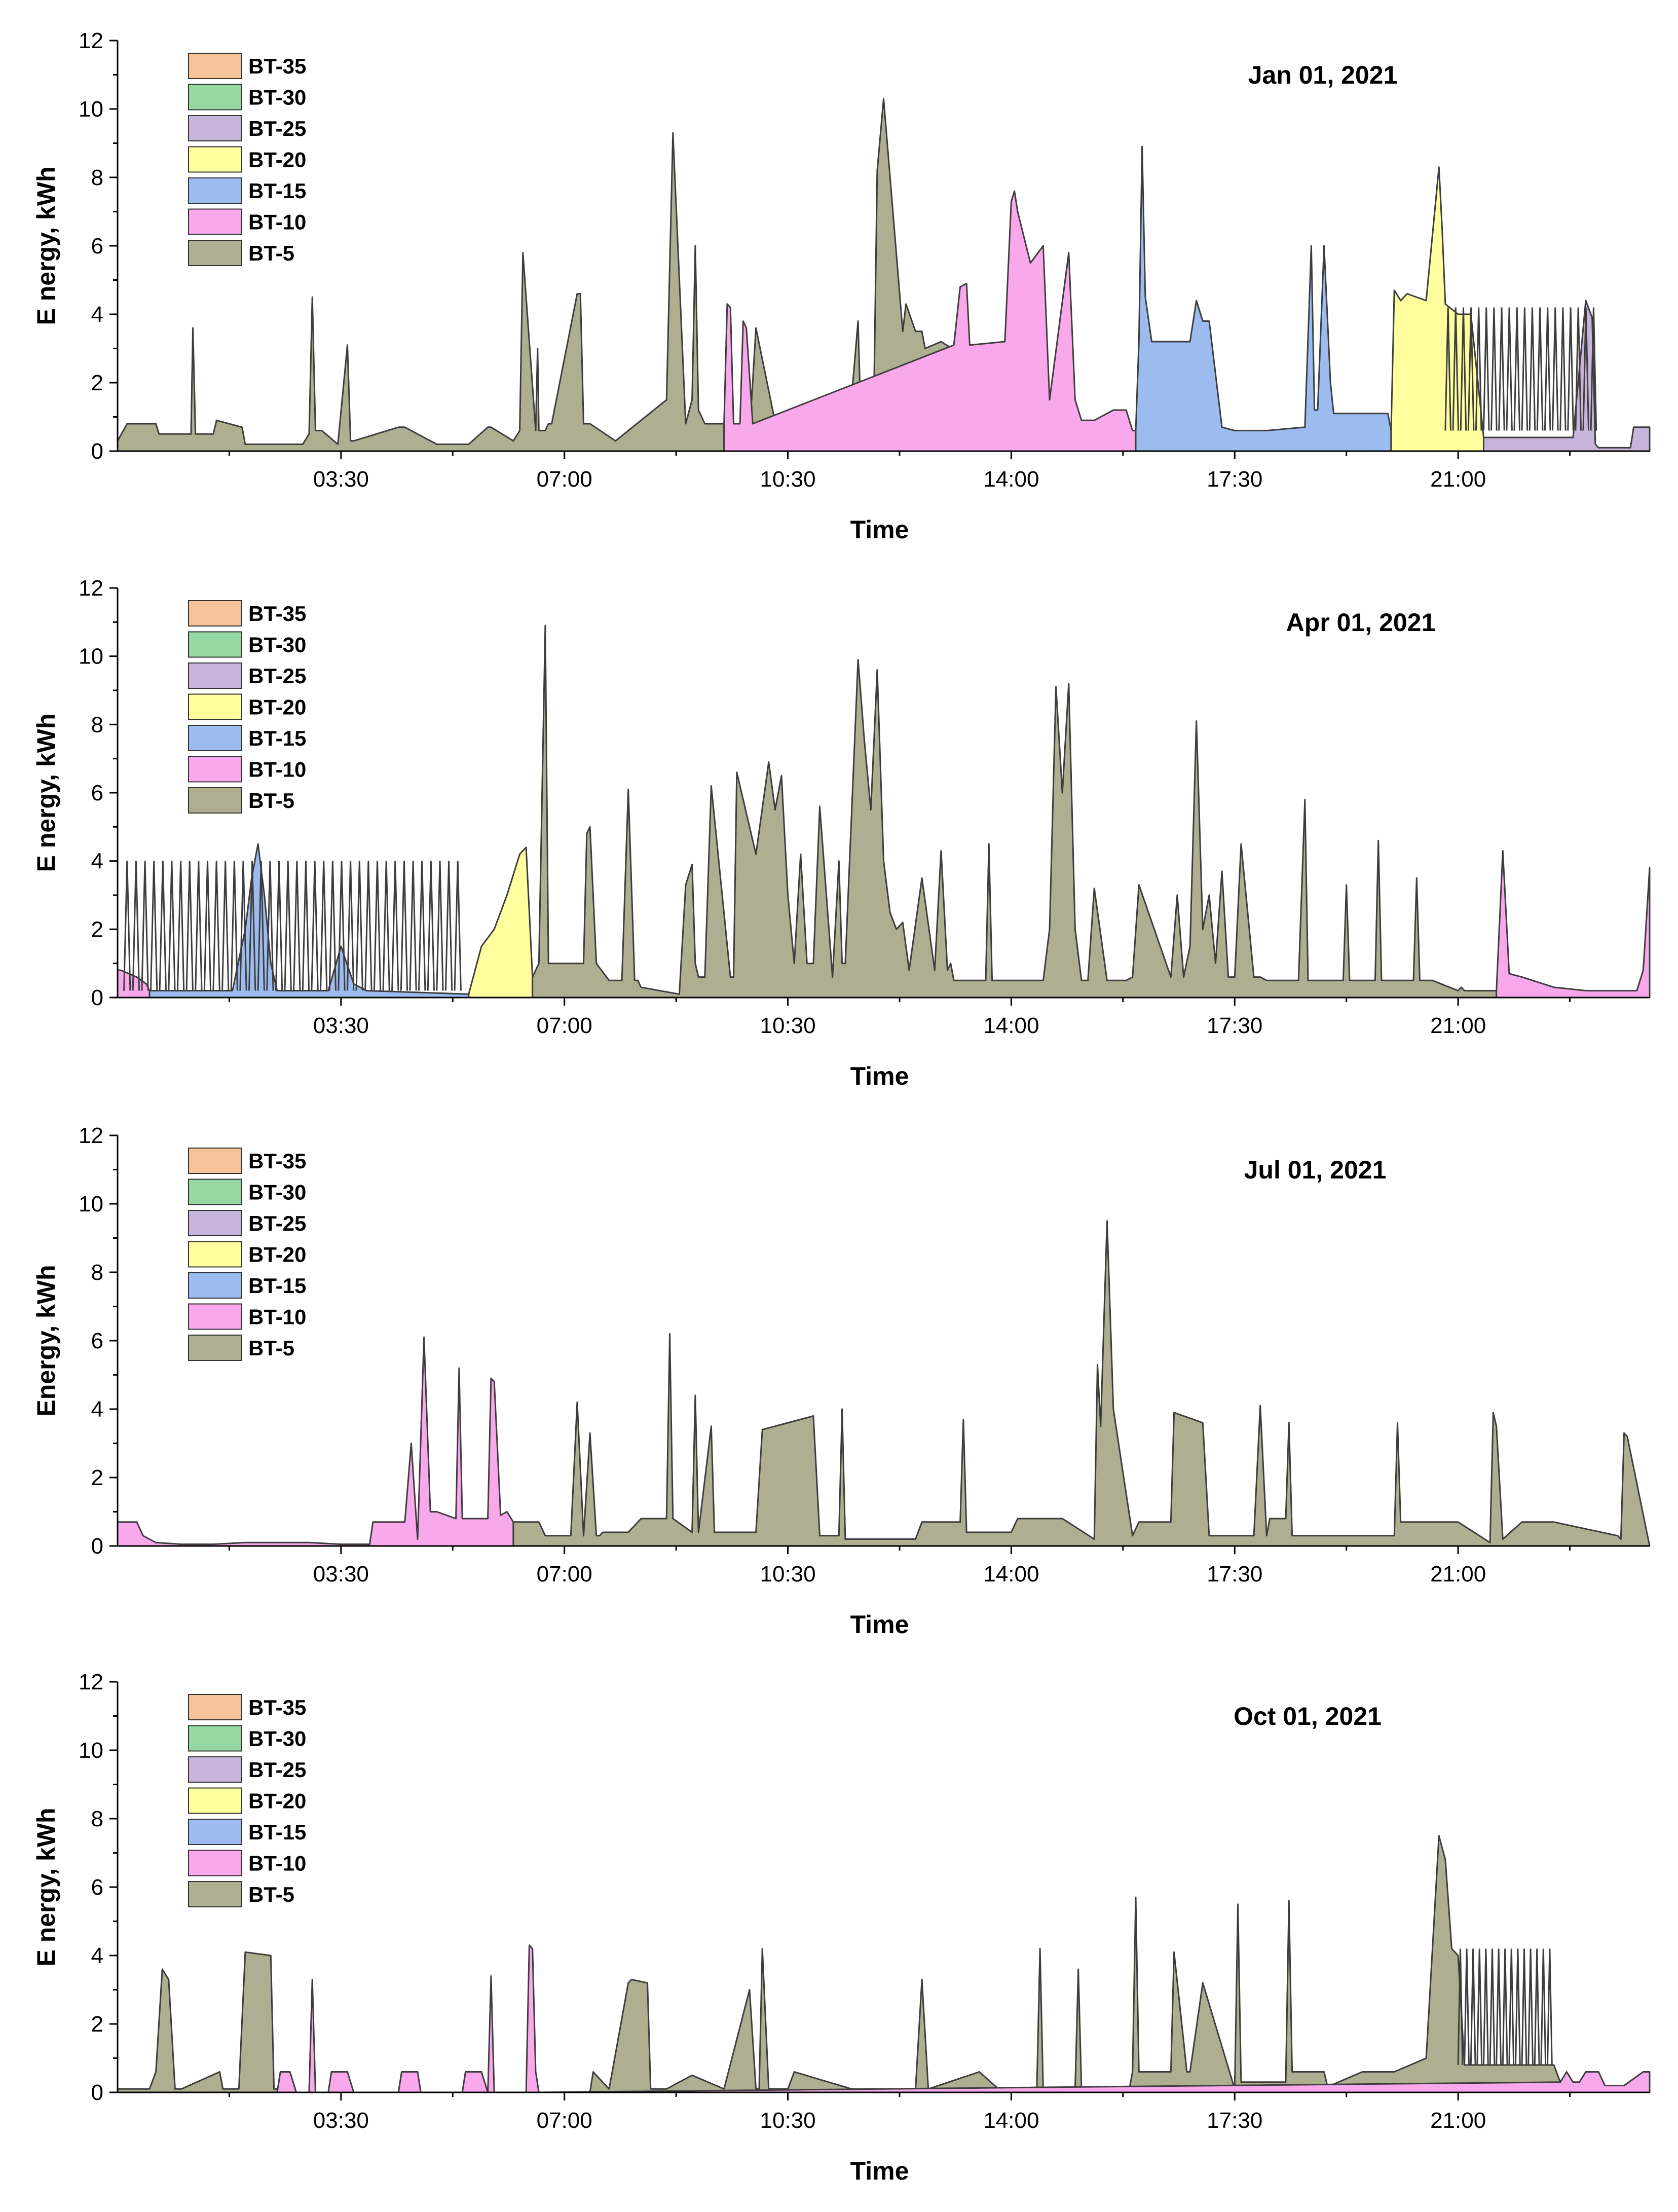 Image resolution: width=1678 pixels, height=2212 pixels. Describe the element at coordinates (1235, 1026) in the screenshot. I see `x-tick-label: 17:30` at that location.